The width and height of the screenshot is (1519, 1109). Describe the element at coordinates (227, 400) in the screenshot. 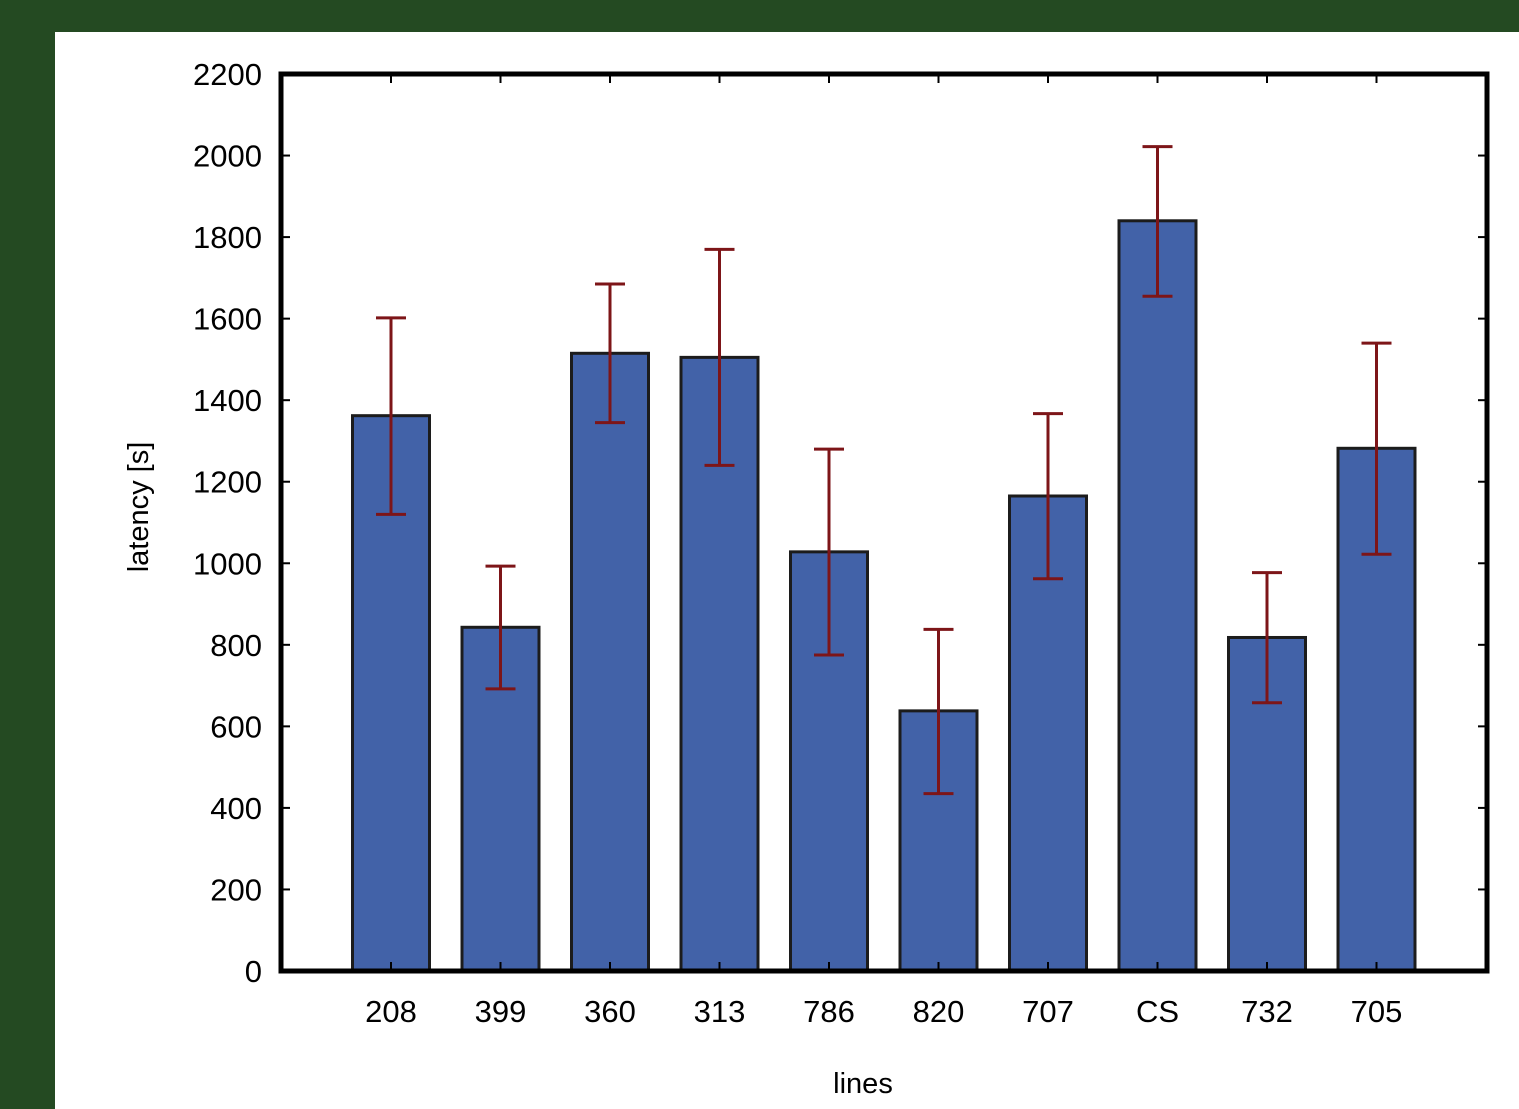

I see `y-tick-label: 1400` at that location.